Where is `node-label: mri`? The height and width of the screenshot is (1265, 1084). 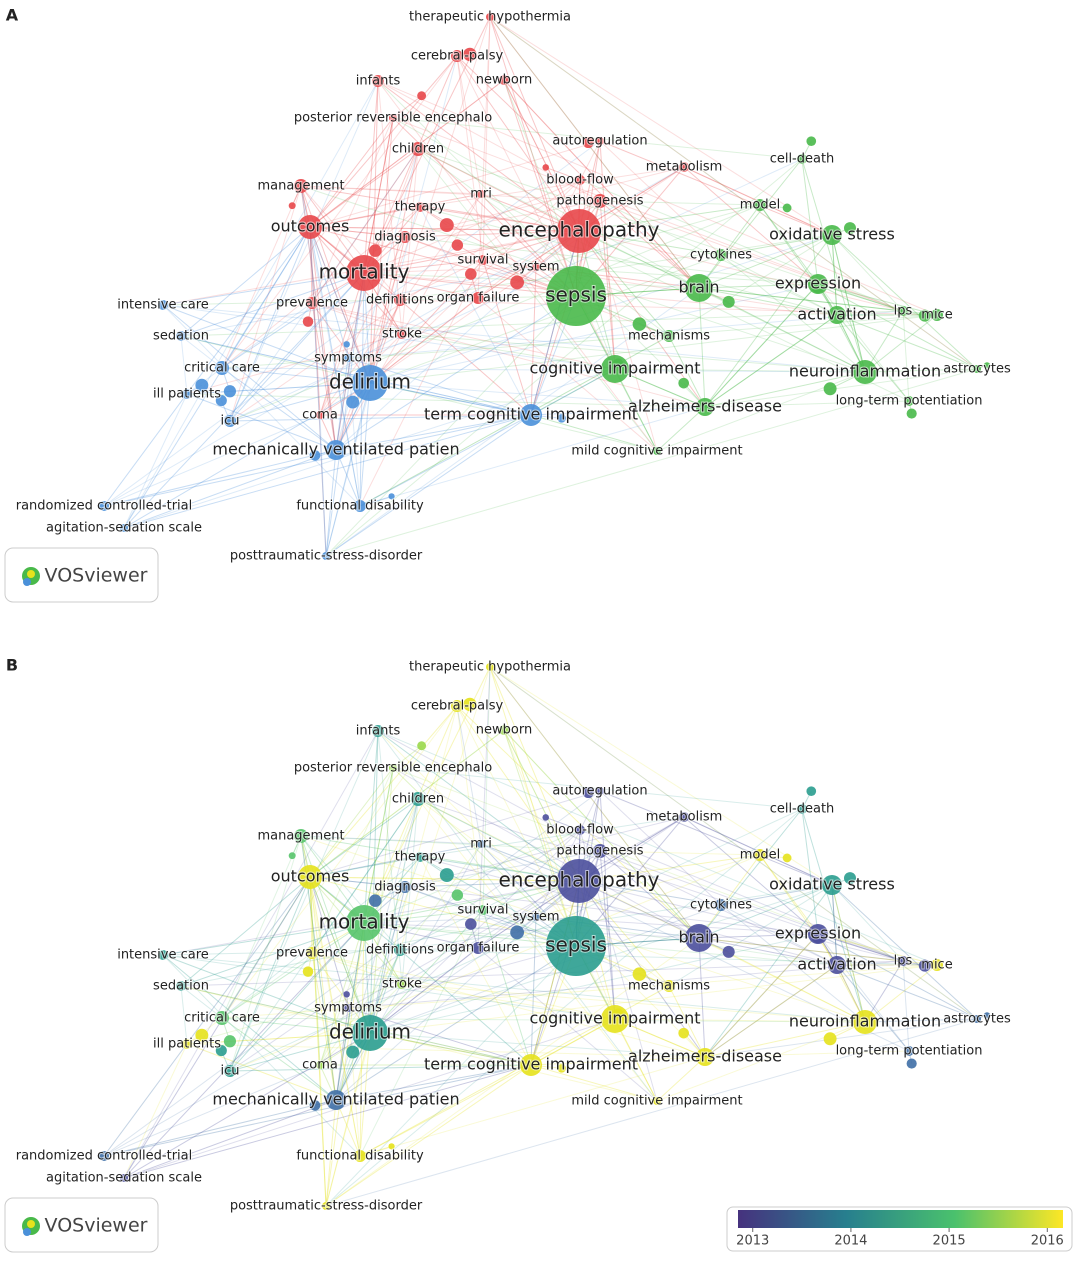 node-label: mri is located at coordinates (481, 194).